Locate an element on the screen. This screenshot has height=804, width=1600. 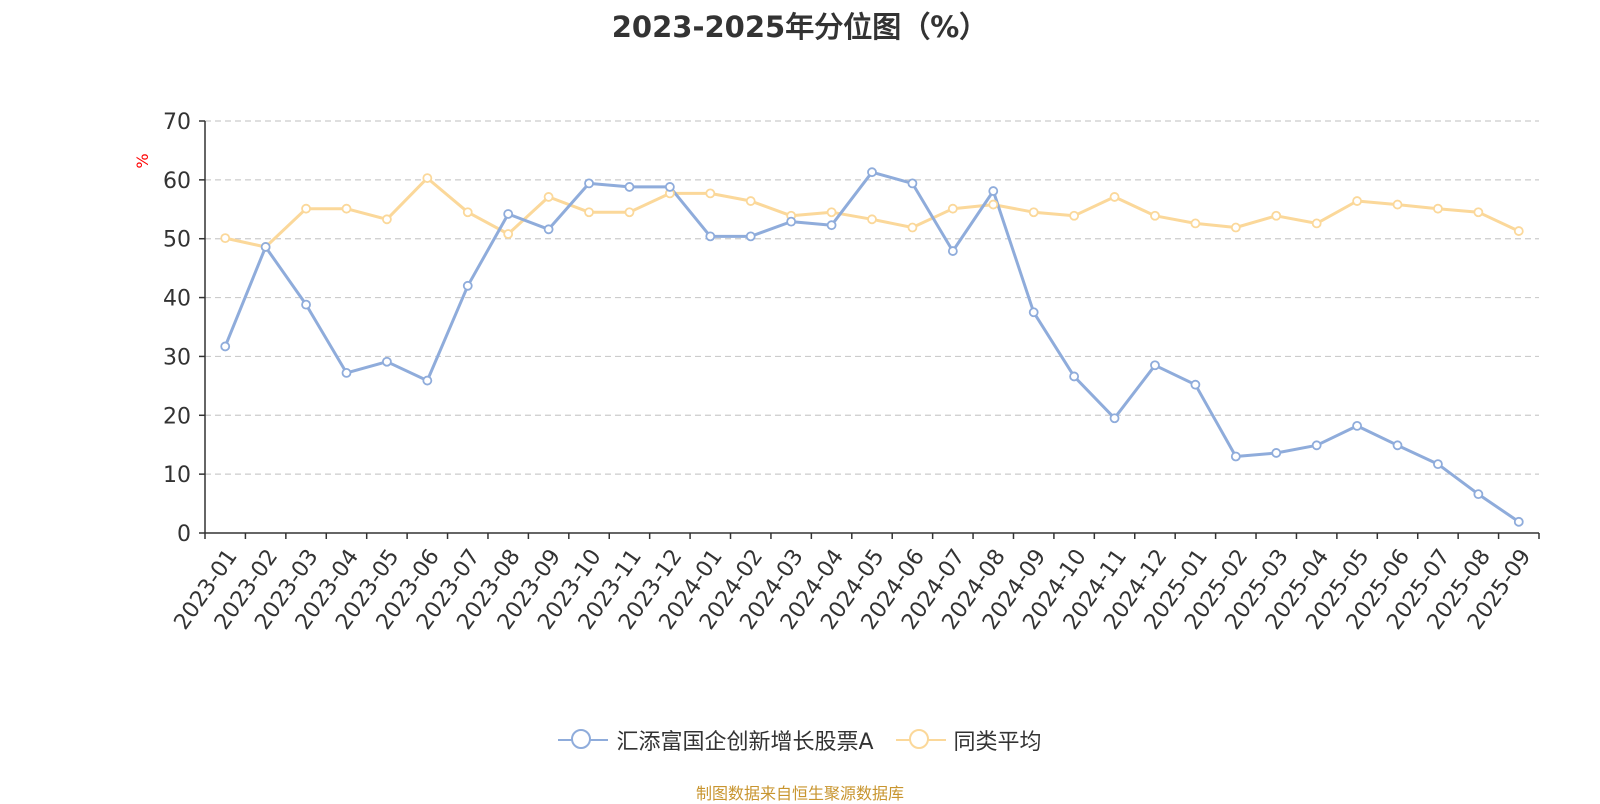
legend-item-series-a: 汇添富国企创新增长股票A is located at coordinates (716, 740).